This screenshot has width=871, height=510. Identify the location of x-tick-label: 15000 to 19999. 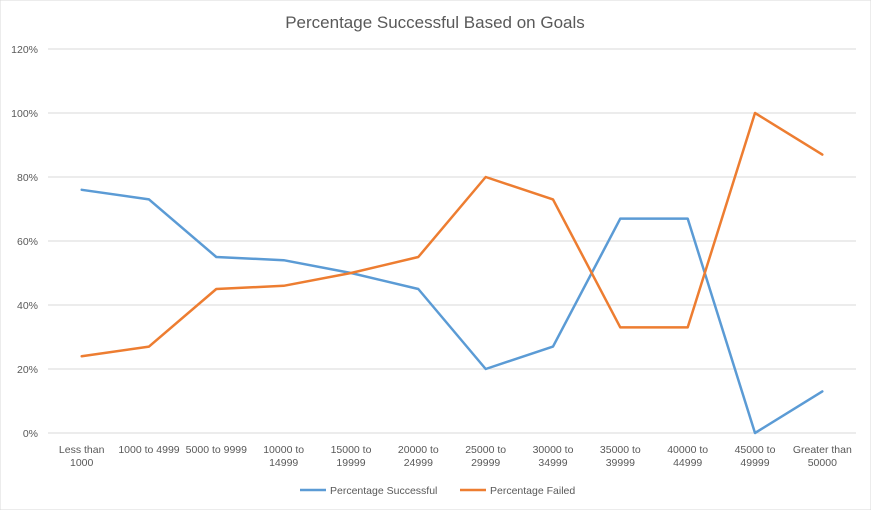
(351, 456).